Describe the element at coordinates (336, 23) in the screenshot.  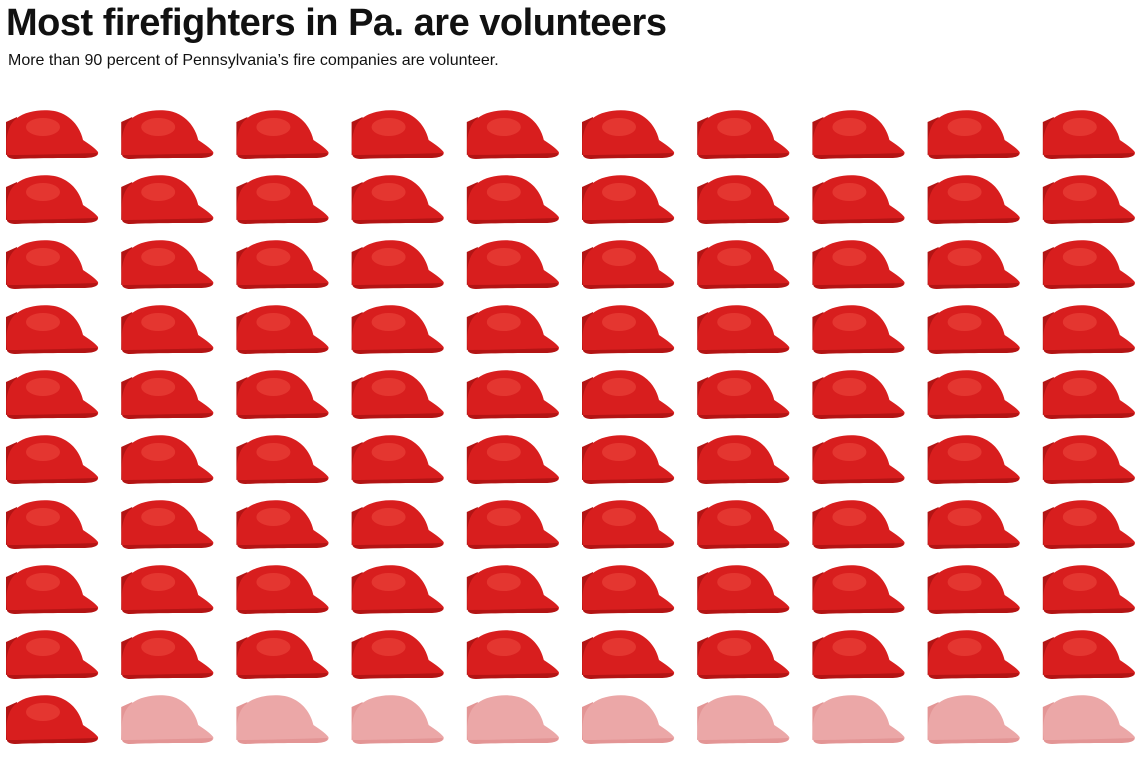
I see `chart-title: Most firefighters in Pa. are volunteers` at that location.